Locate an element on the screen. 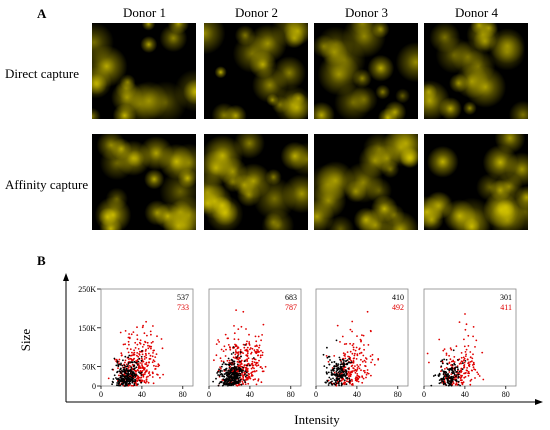  y-axis-label: Size is located at coordinates (25, 340).